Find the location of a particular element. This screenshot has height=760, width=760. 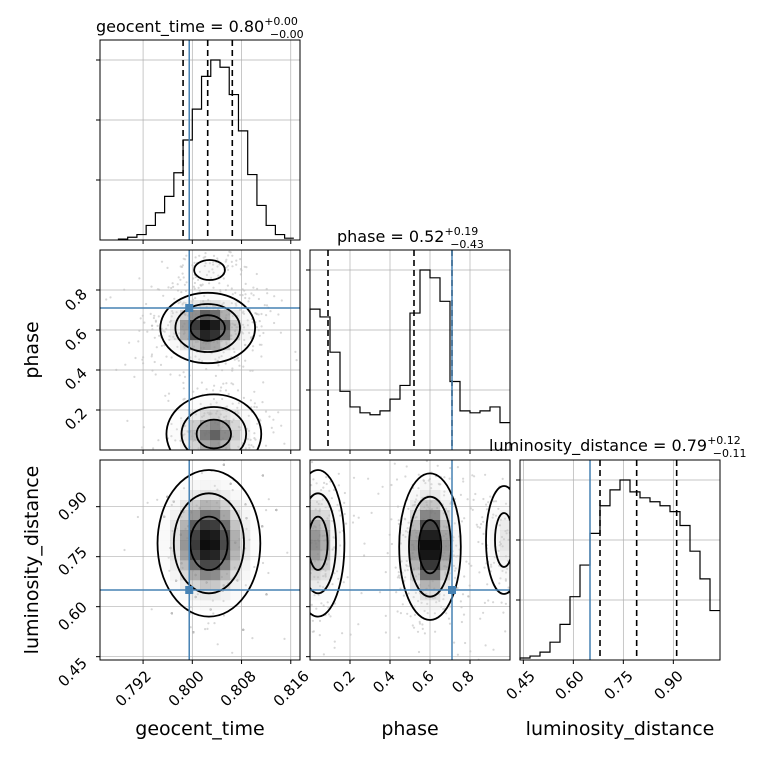

phase-hist-step-line is located at coordinates (409, 359).